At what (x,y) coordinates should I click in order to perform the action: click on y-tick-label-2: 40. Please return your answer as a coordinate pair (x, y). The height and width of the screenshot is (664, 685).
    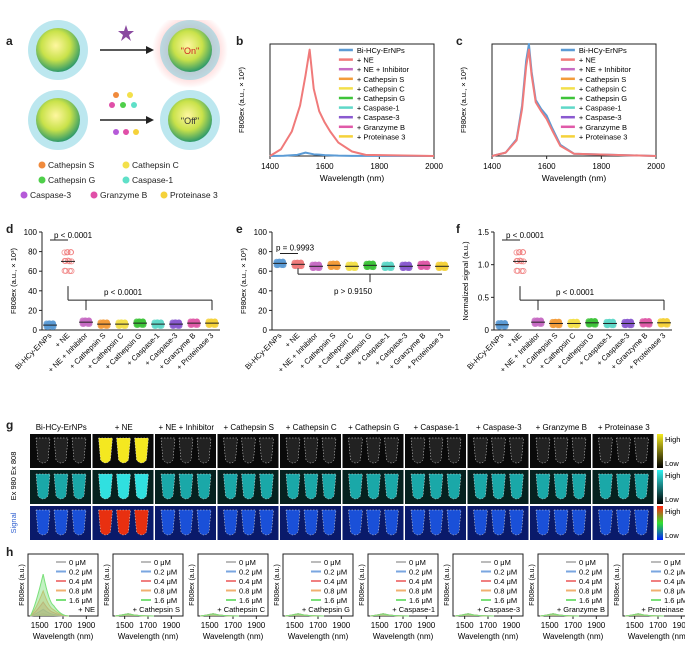
    Looking at the image, I should click on (262, 291).